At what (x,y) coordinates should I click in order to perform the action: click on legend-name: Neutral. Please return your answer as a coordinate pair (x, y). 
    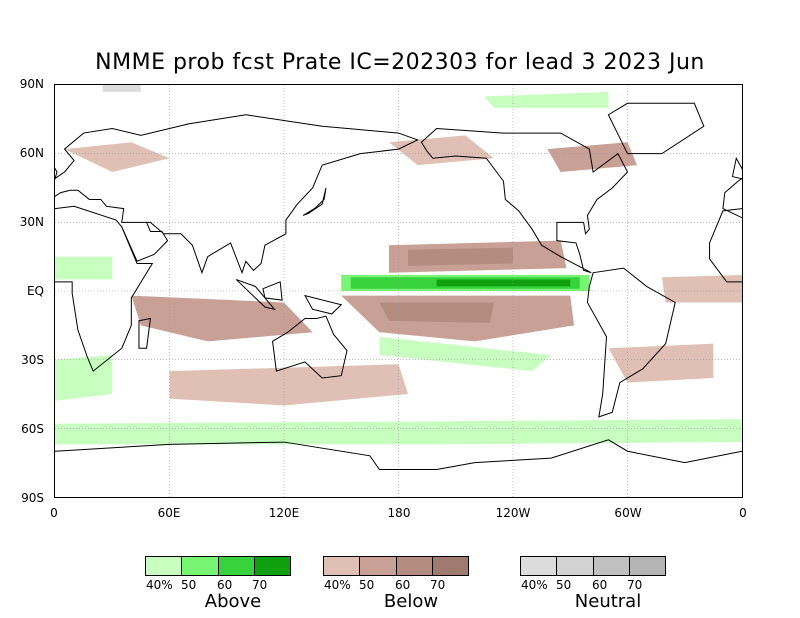
    Looking at the image, I should click on (608, 601).